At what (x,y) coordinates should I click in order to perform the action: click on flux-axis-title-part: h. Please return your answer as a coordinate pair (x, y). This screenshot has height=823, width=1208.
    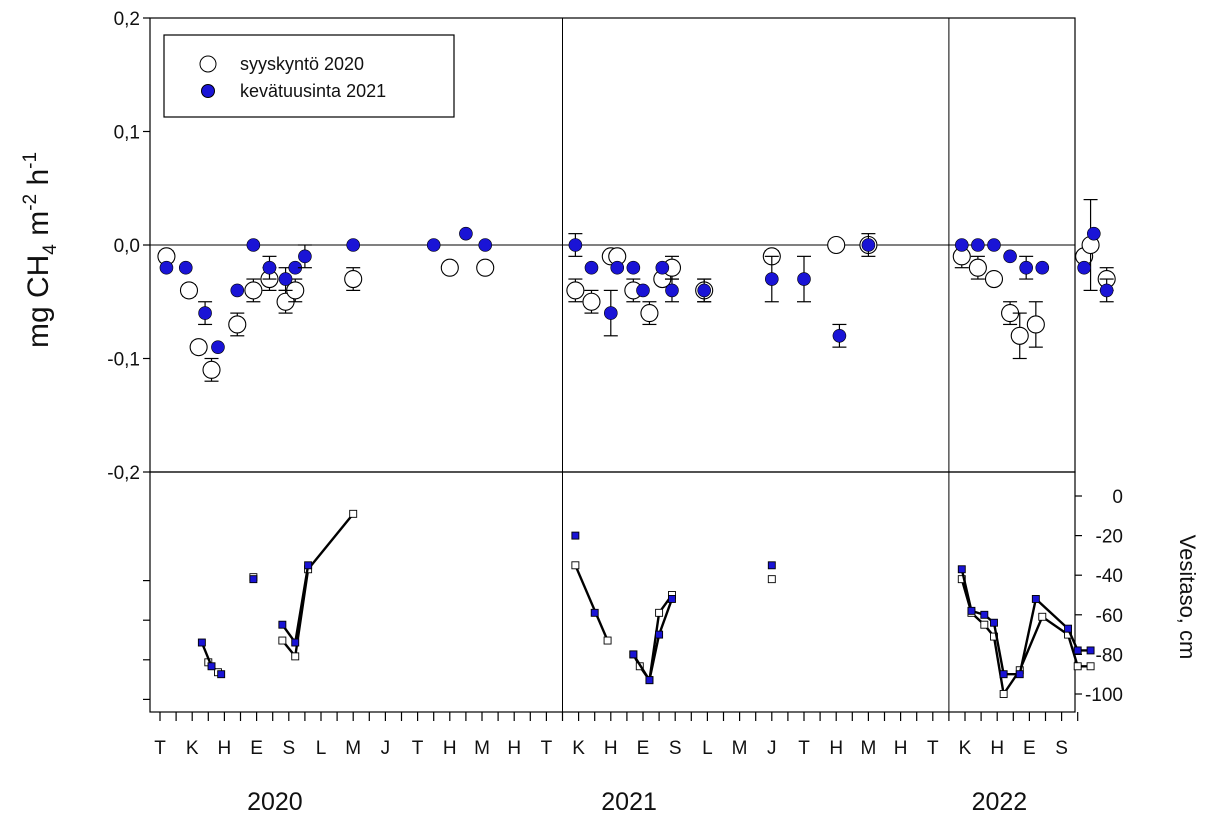
    Looking at the image, I should click on (38, 181).